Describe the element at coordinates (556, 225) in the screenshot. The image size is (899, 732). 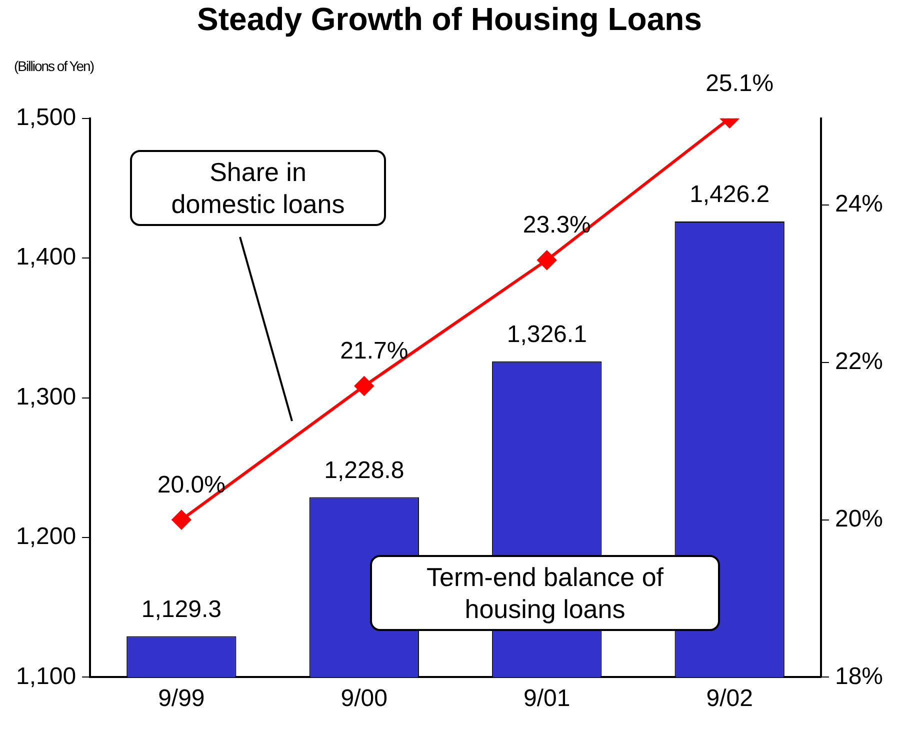
I see `data-label: 23.3%` at that location.